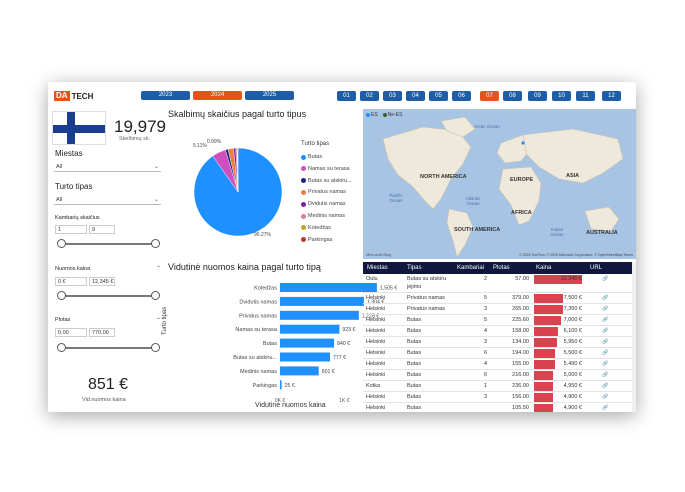 Image resolution: width=685 pixels, height=492 pixels. Describe the element at coordinates (303, 192) in the screenshot. I see `legend-marker` at that location.